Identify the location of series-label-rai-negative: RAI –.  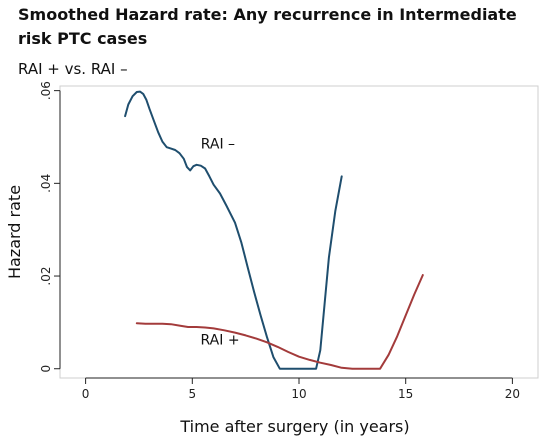
(218, 145).